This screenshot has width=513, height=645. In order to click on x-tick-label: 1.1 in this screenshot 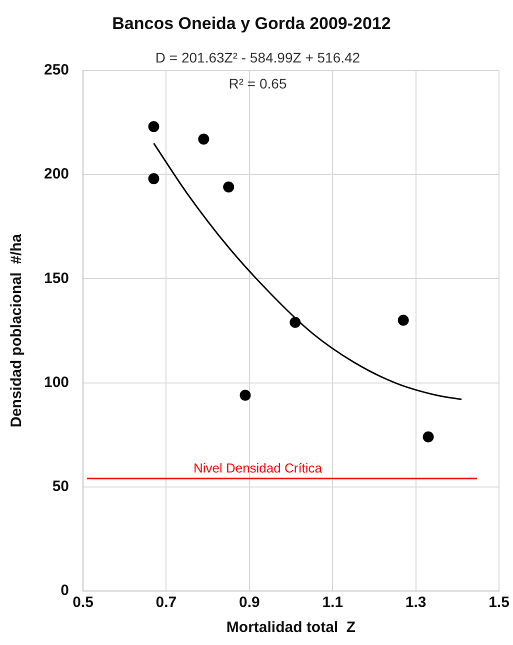, I will do `click(333, 603)`.